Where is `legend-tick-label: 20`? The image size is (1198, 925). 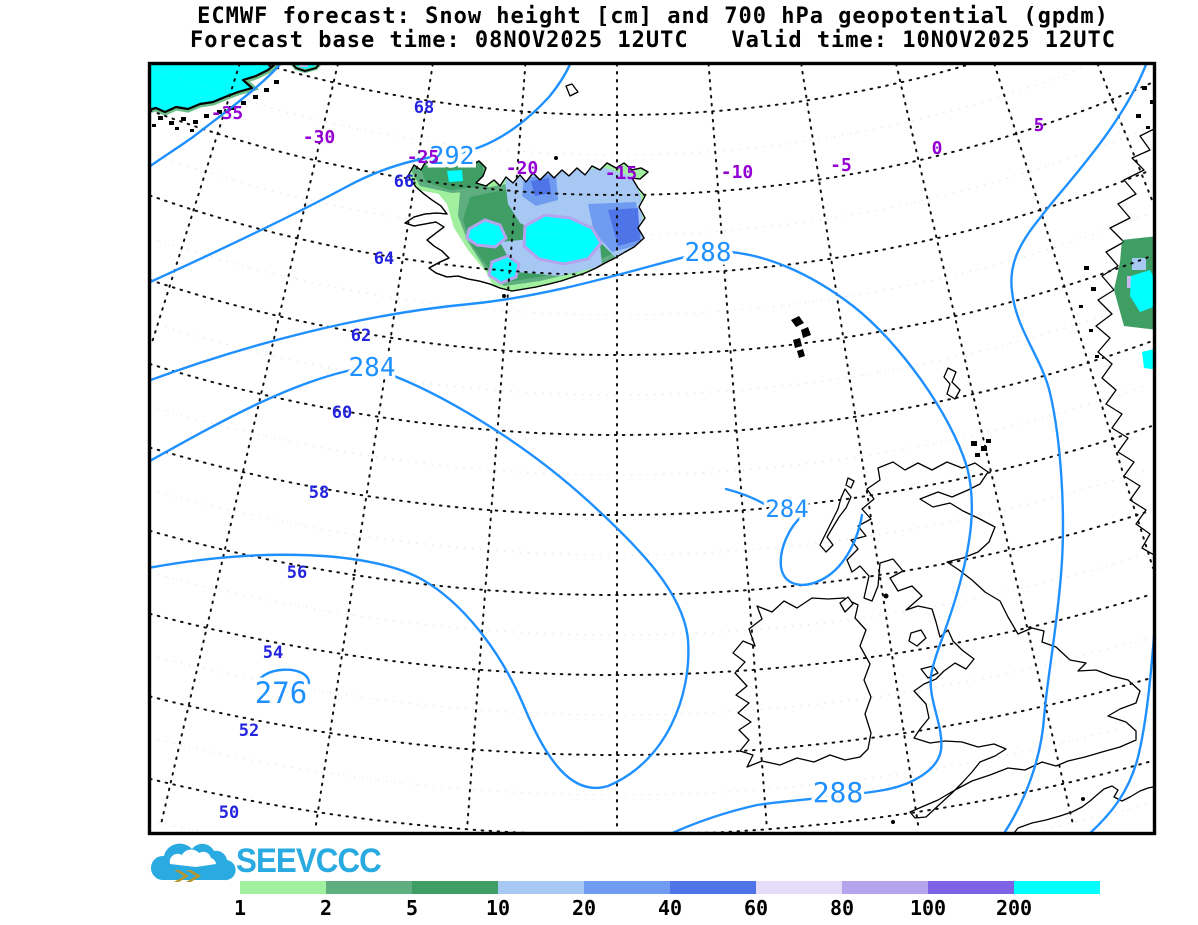 legend-tick-label: 20 is located at coordinates (584, 908).